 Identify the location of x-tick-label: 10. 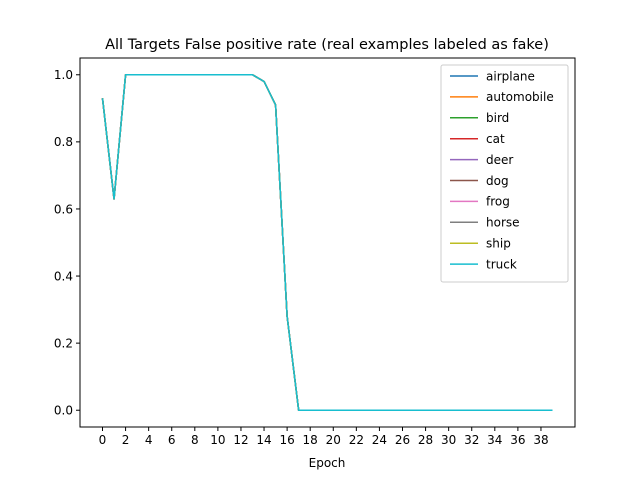
(217, 440).